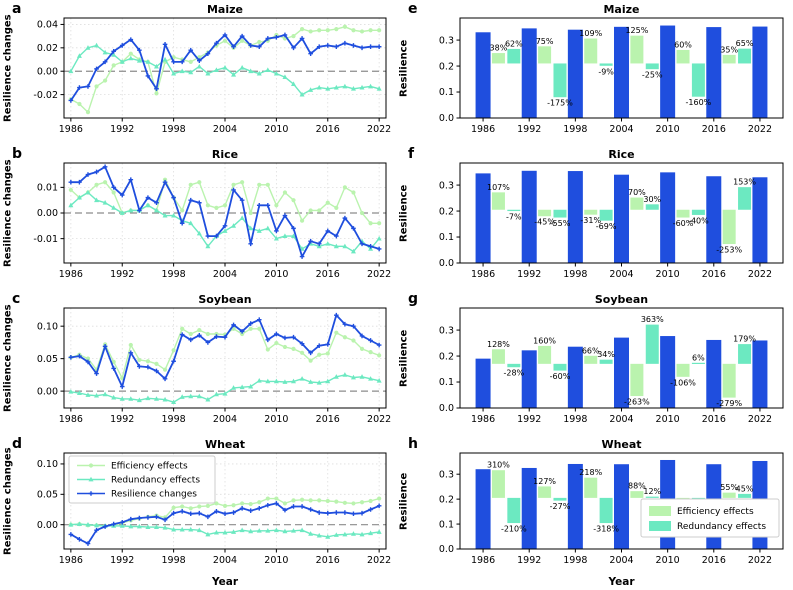 This screenshot has height=590, width=793. Describe the element at coordinates (225, 388) in the screenshot. I see `series-redundancy-effects` at that location.